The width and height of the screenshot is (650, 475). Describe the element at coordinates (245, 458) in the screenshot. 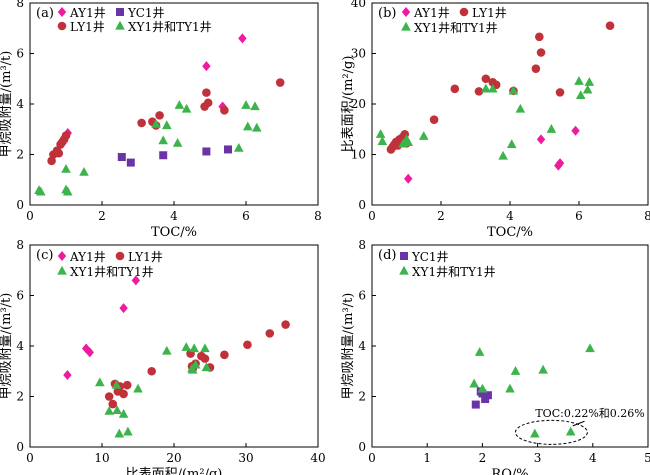

I see `x-tick-label: 30` at that location.